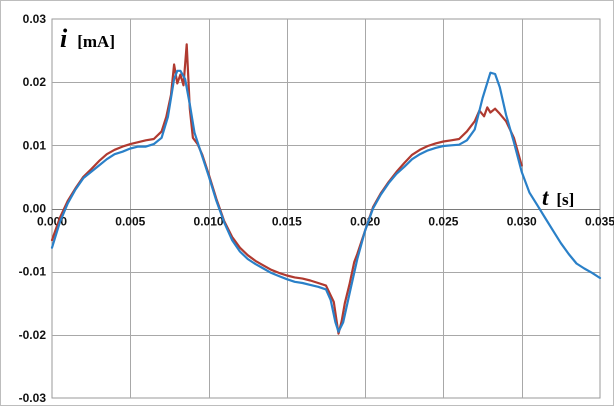 The height and width of the screenshot is (406, 614). Describe the element at coordinates (545, 197) in the screenshot. I see `x-axis-symbol: t` at that location.